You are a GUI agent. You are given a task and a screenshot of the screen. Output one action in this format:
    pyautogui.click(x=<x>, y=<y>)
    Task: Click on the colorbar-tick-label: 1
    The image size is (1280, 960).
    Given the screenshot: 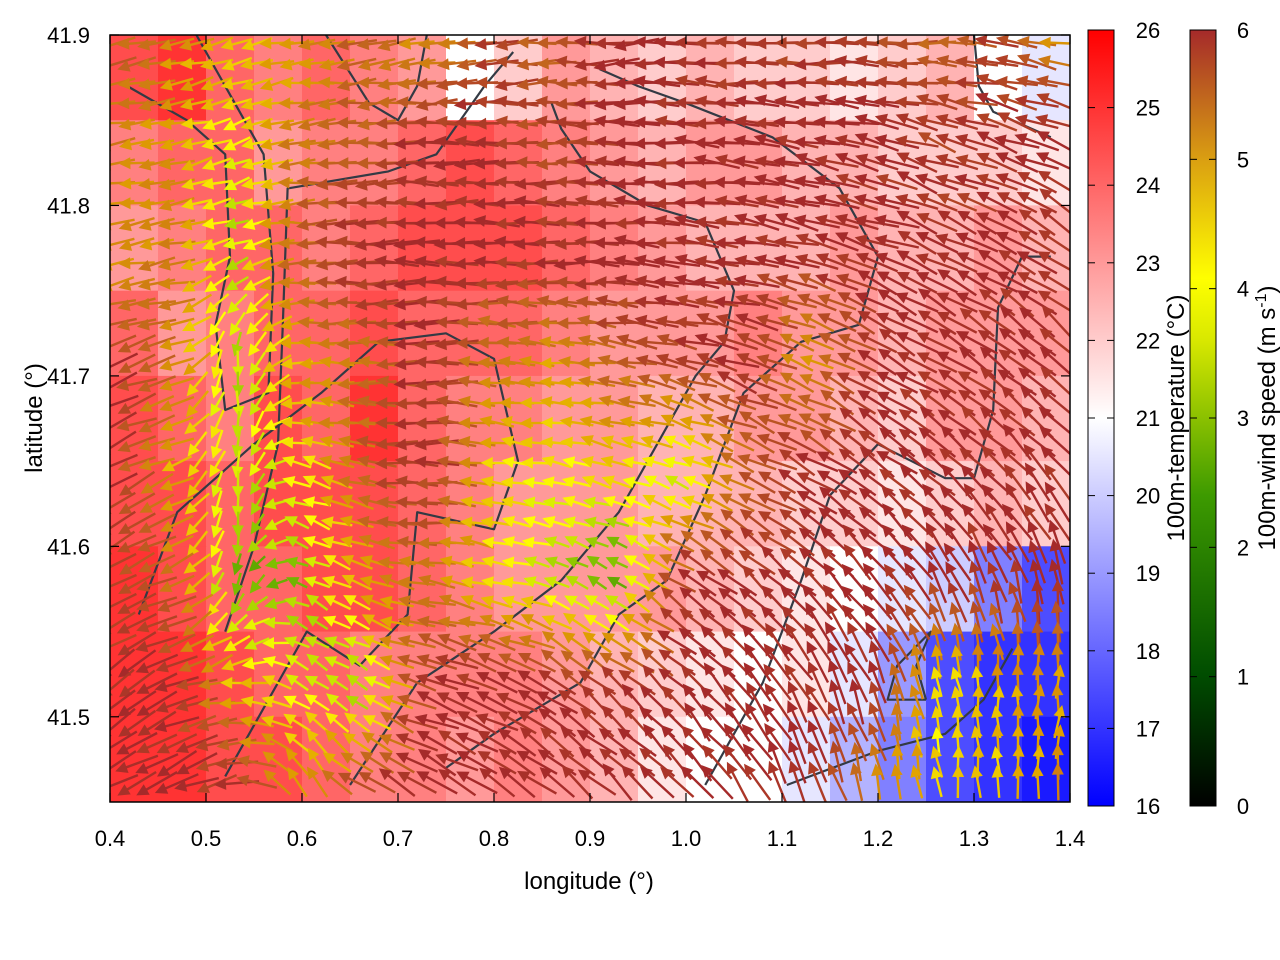 What is the action you would take?
    pyautogui.click(x=1243, y=677)
    